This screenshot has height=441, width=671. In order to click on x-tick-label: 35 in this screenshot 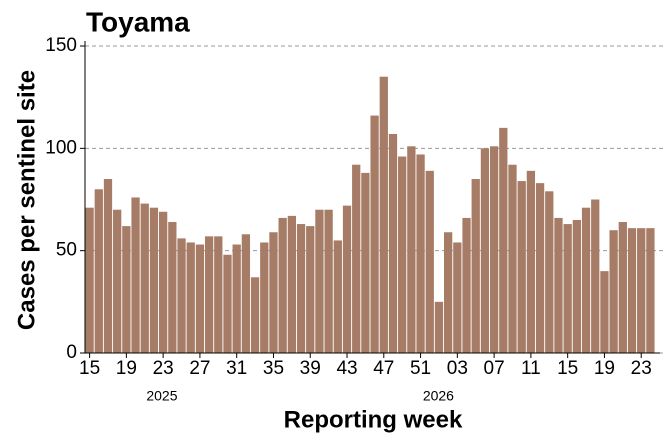, I will do `click(273, 368)`.